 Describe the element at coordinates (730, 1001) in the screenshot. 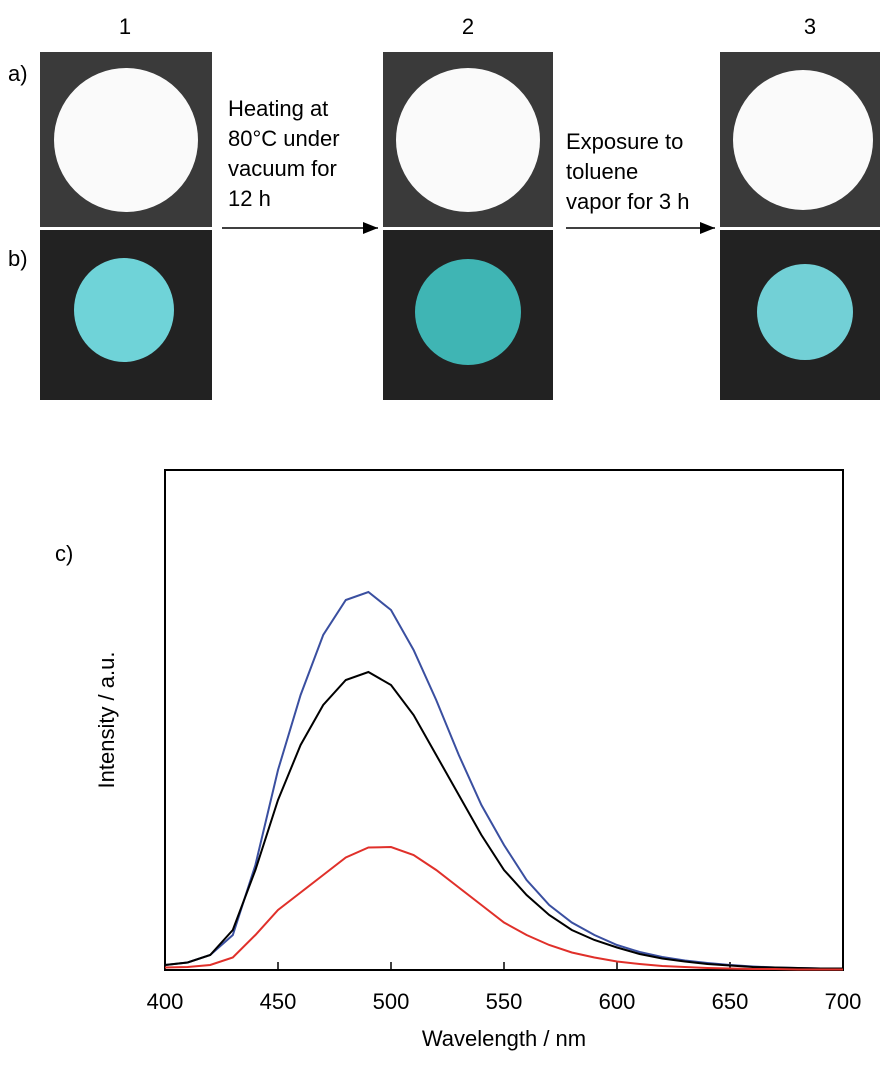

I see `x-tick-label: 650` at that location.